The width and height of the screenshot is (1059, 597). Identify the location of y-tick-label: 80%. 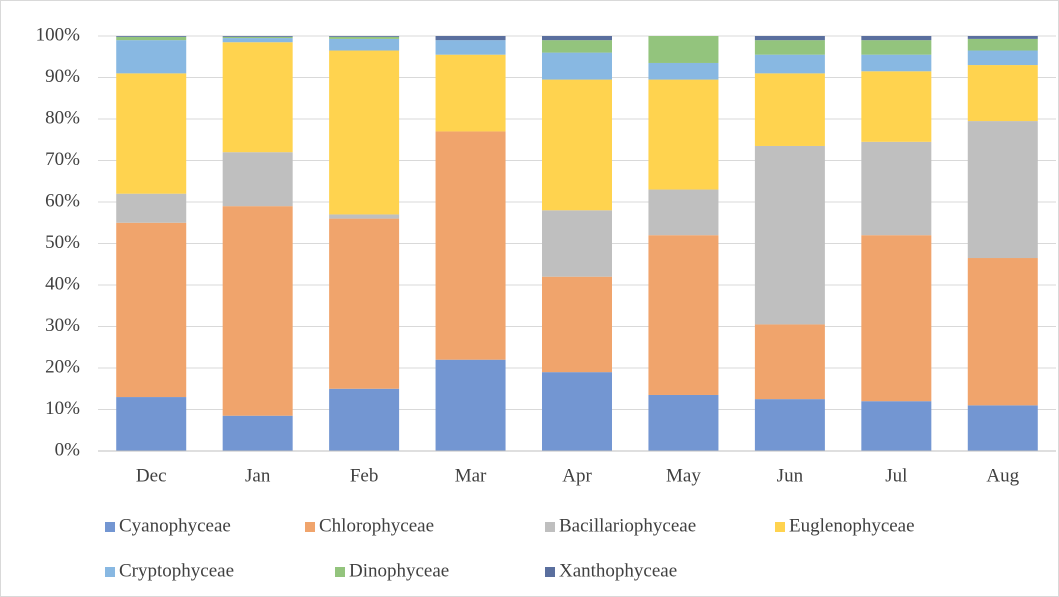
(62, 117).